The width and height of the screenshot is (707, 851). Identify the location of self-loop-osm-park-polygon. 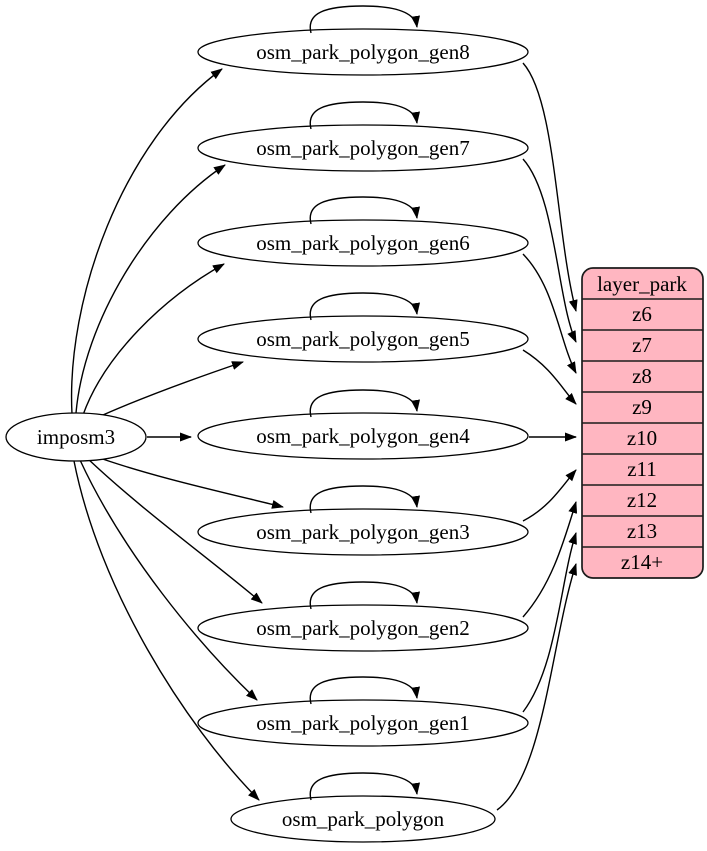
(364, 786).